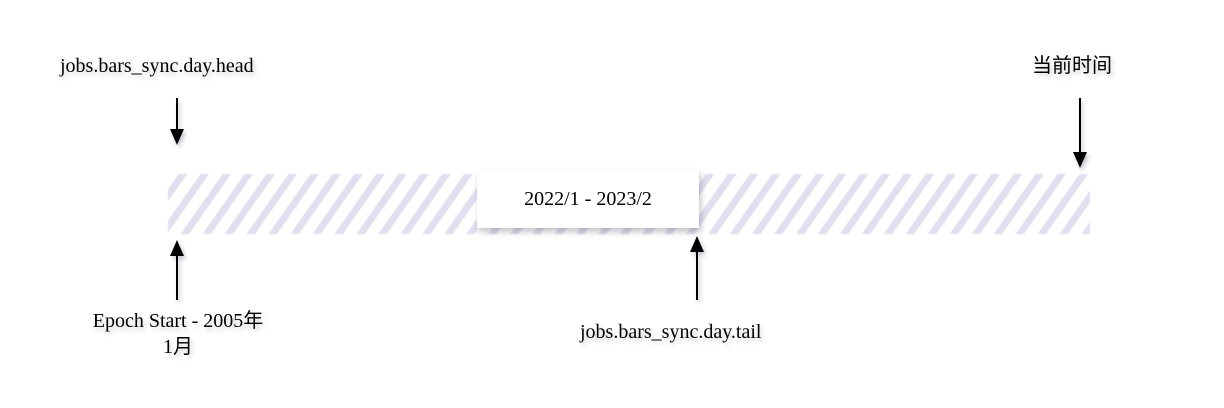 The width and height of the screenshot is (1224, 408). I want to click on range-box: 2022/1 - 2023/2, so click(588, 199).